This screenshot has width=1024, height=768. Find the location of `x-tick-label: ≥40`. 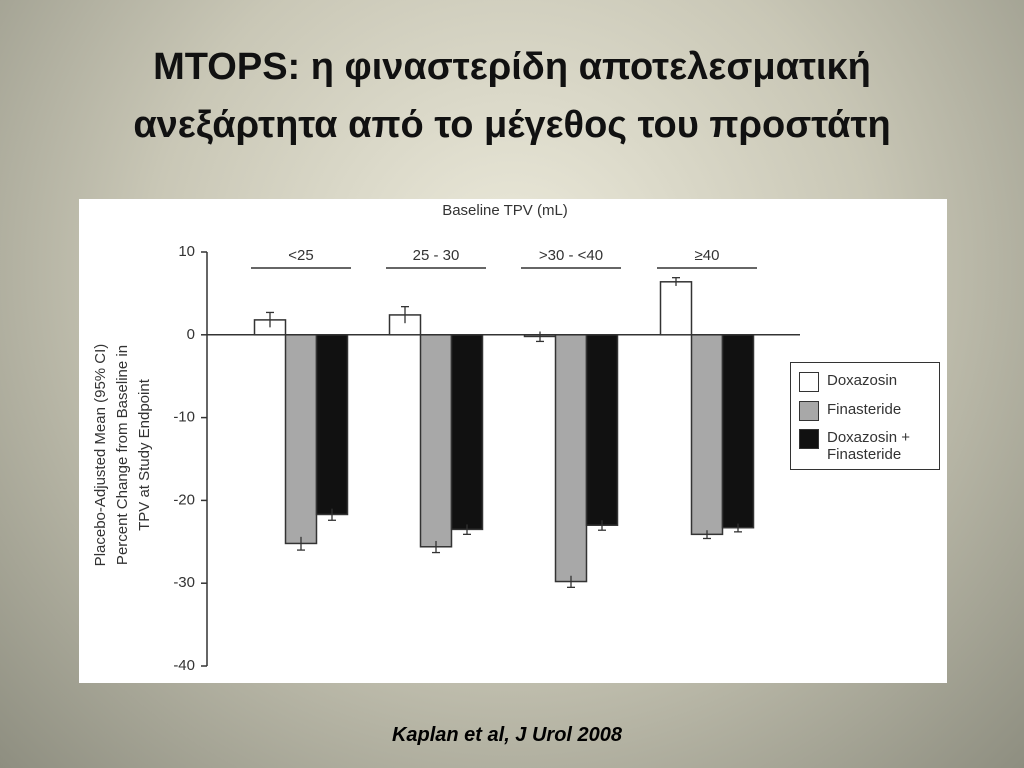

x-tick-label: ≥40 is located at coordinates (707, 255).